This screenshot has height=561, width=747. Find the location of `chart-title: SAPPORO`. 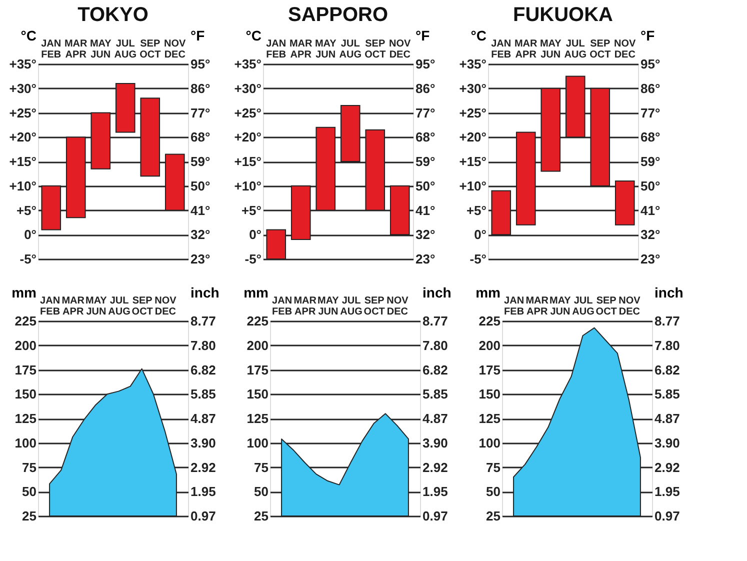

chart-title: SAPPORO is located at coordinates (338, 15).